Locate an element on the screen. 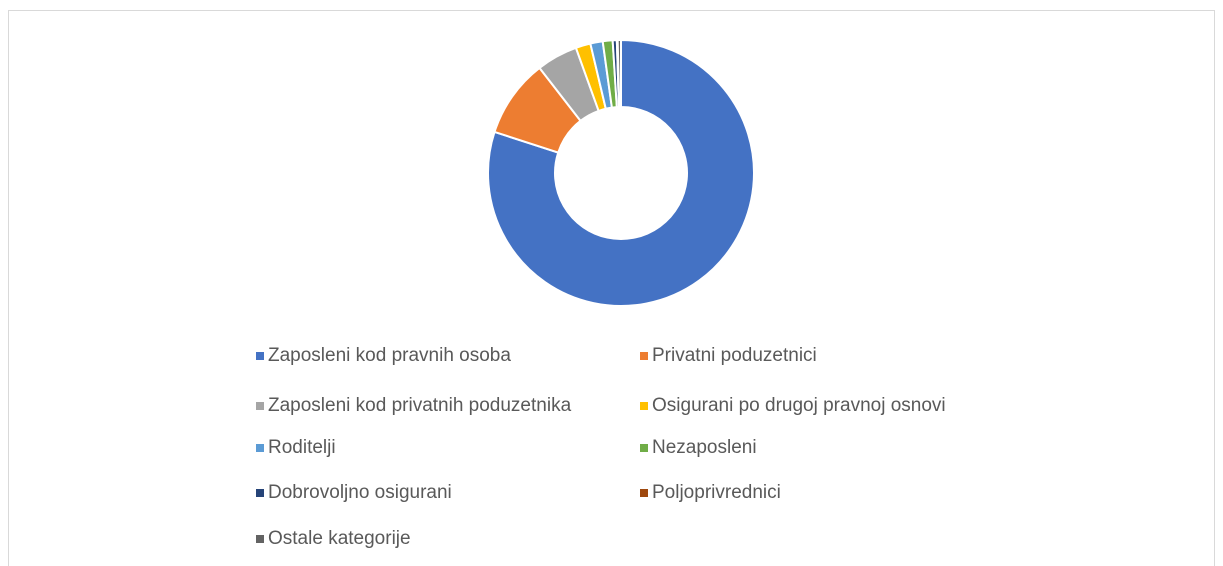 Image resolution: width=1223 pixels, height=566 pixels. legend-label: Roditelji is located at coordinates (302, 447).